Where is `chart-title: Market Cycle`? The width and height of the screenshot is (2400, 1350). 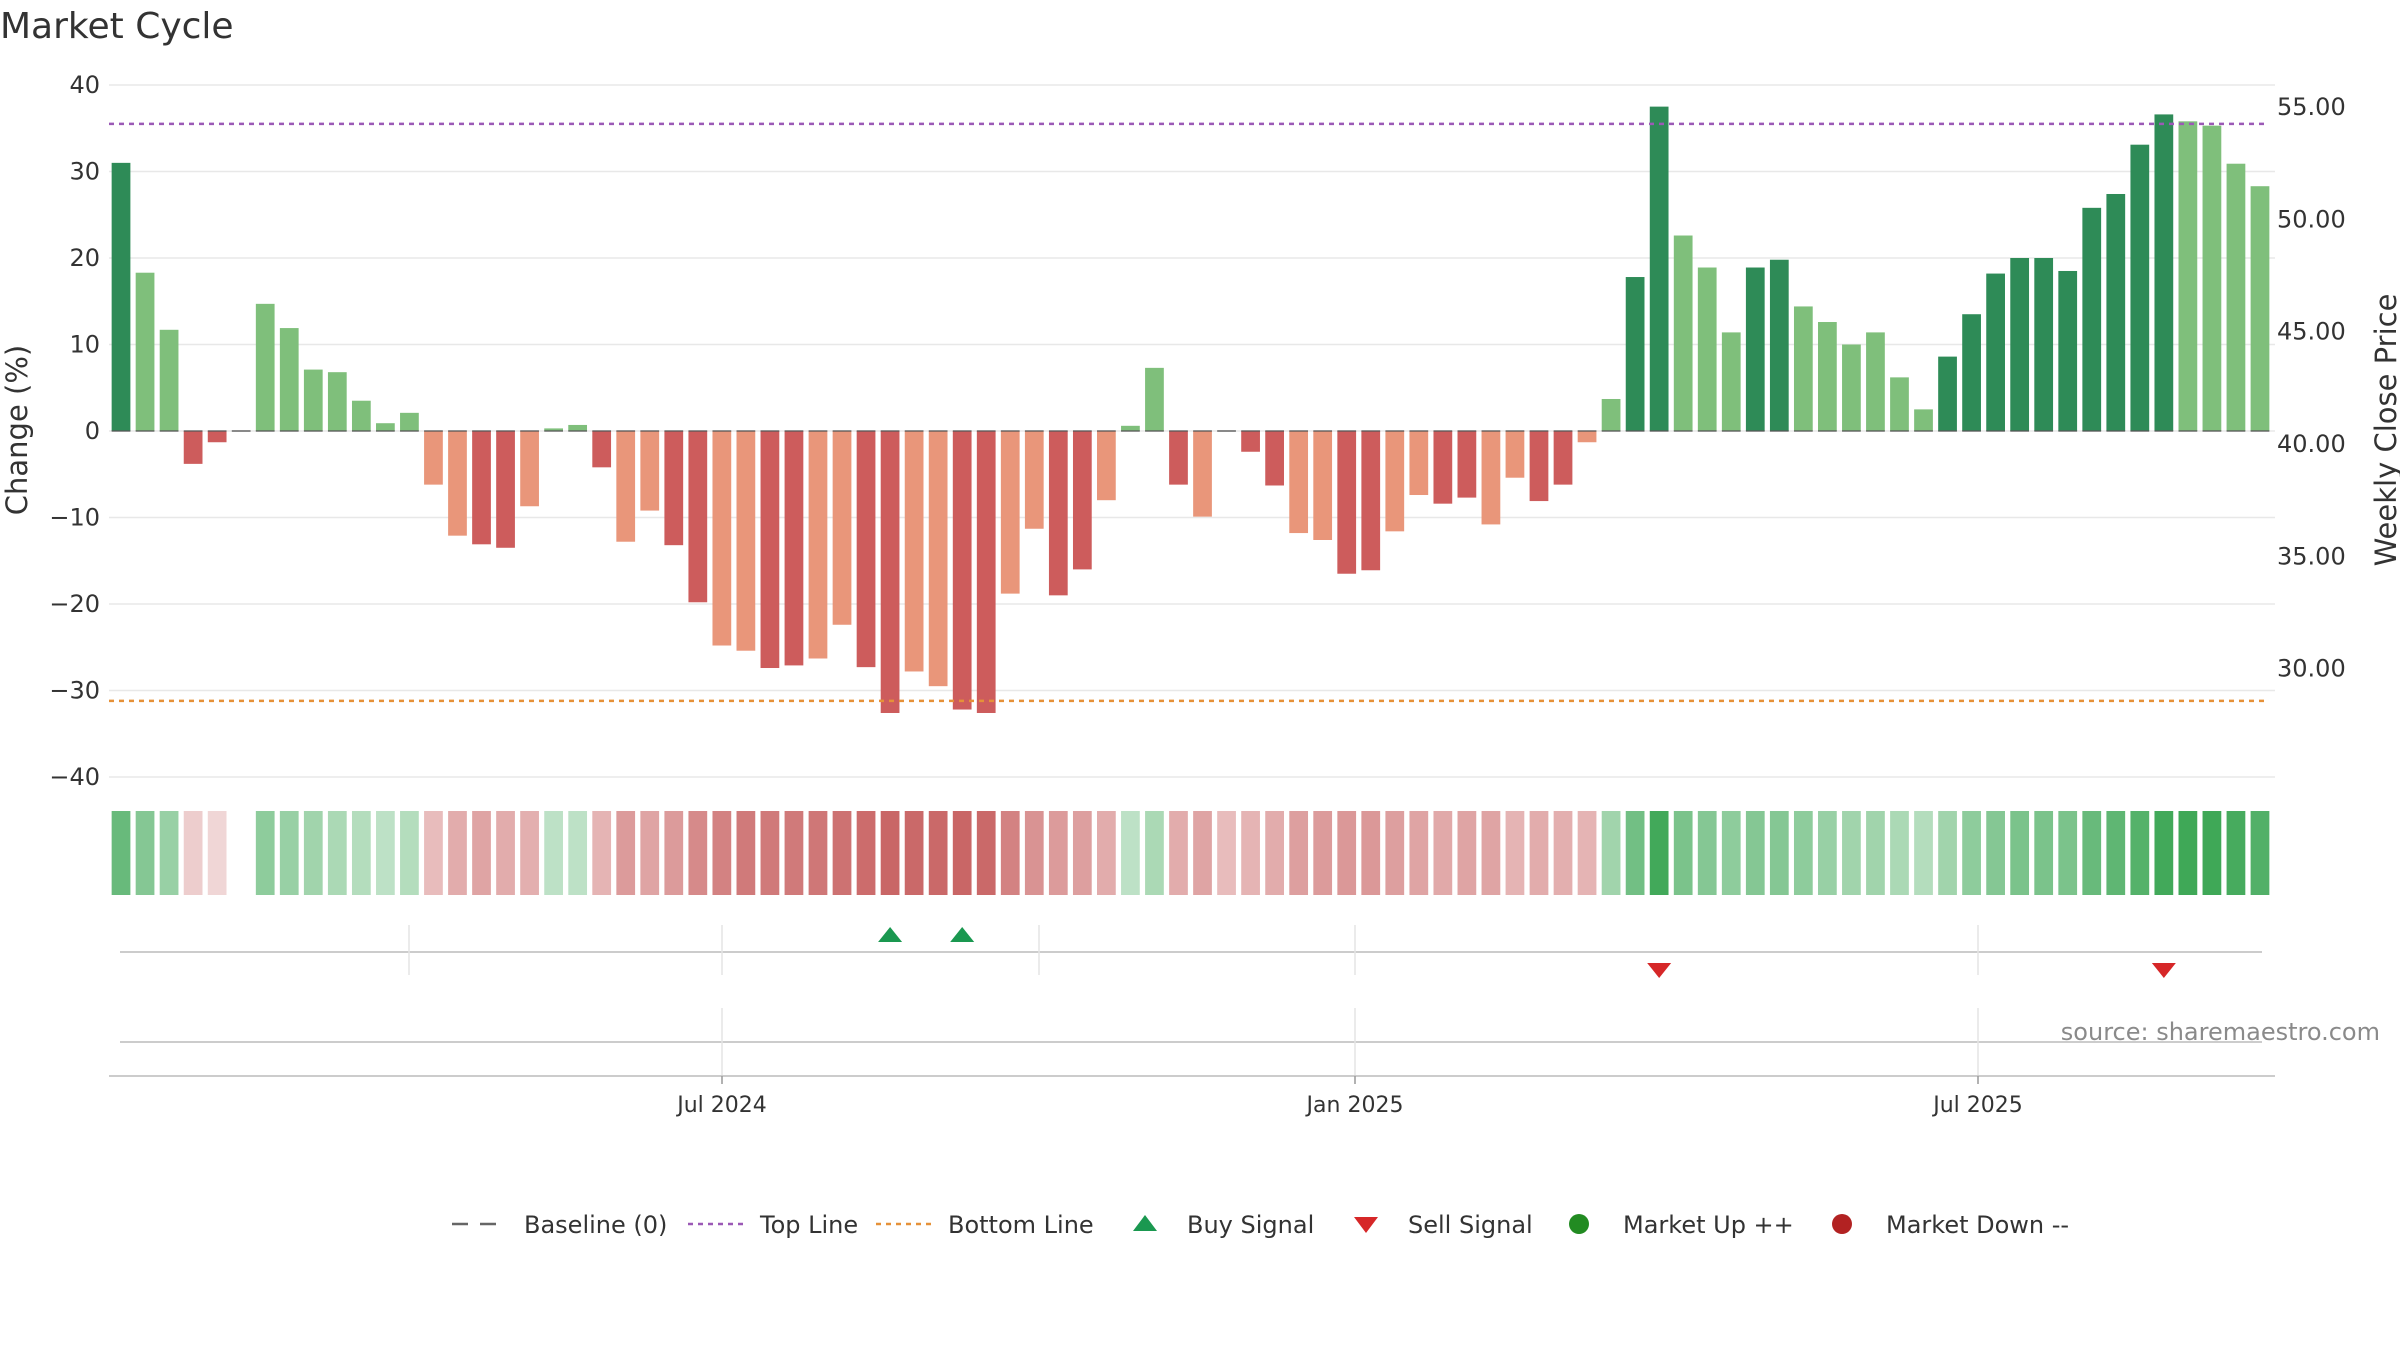 chart-title: Market Cycle is located at coordinates (117, 26).